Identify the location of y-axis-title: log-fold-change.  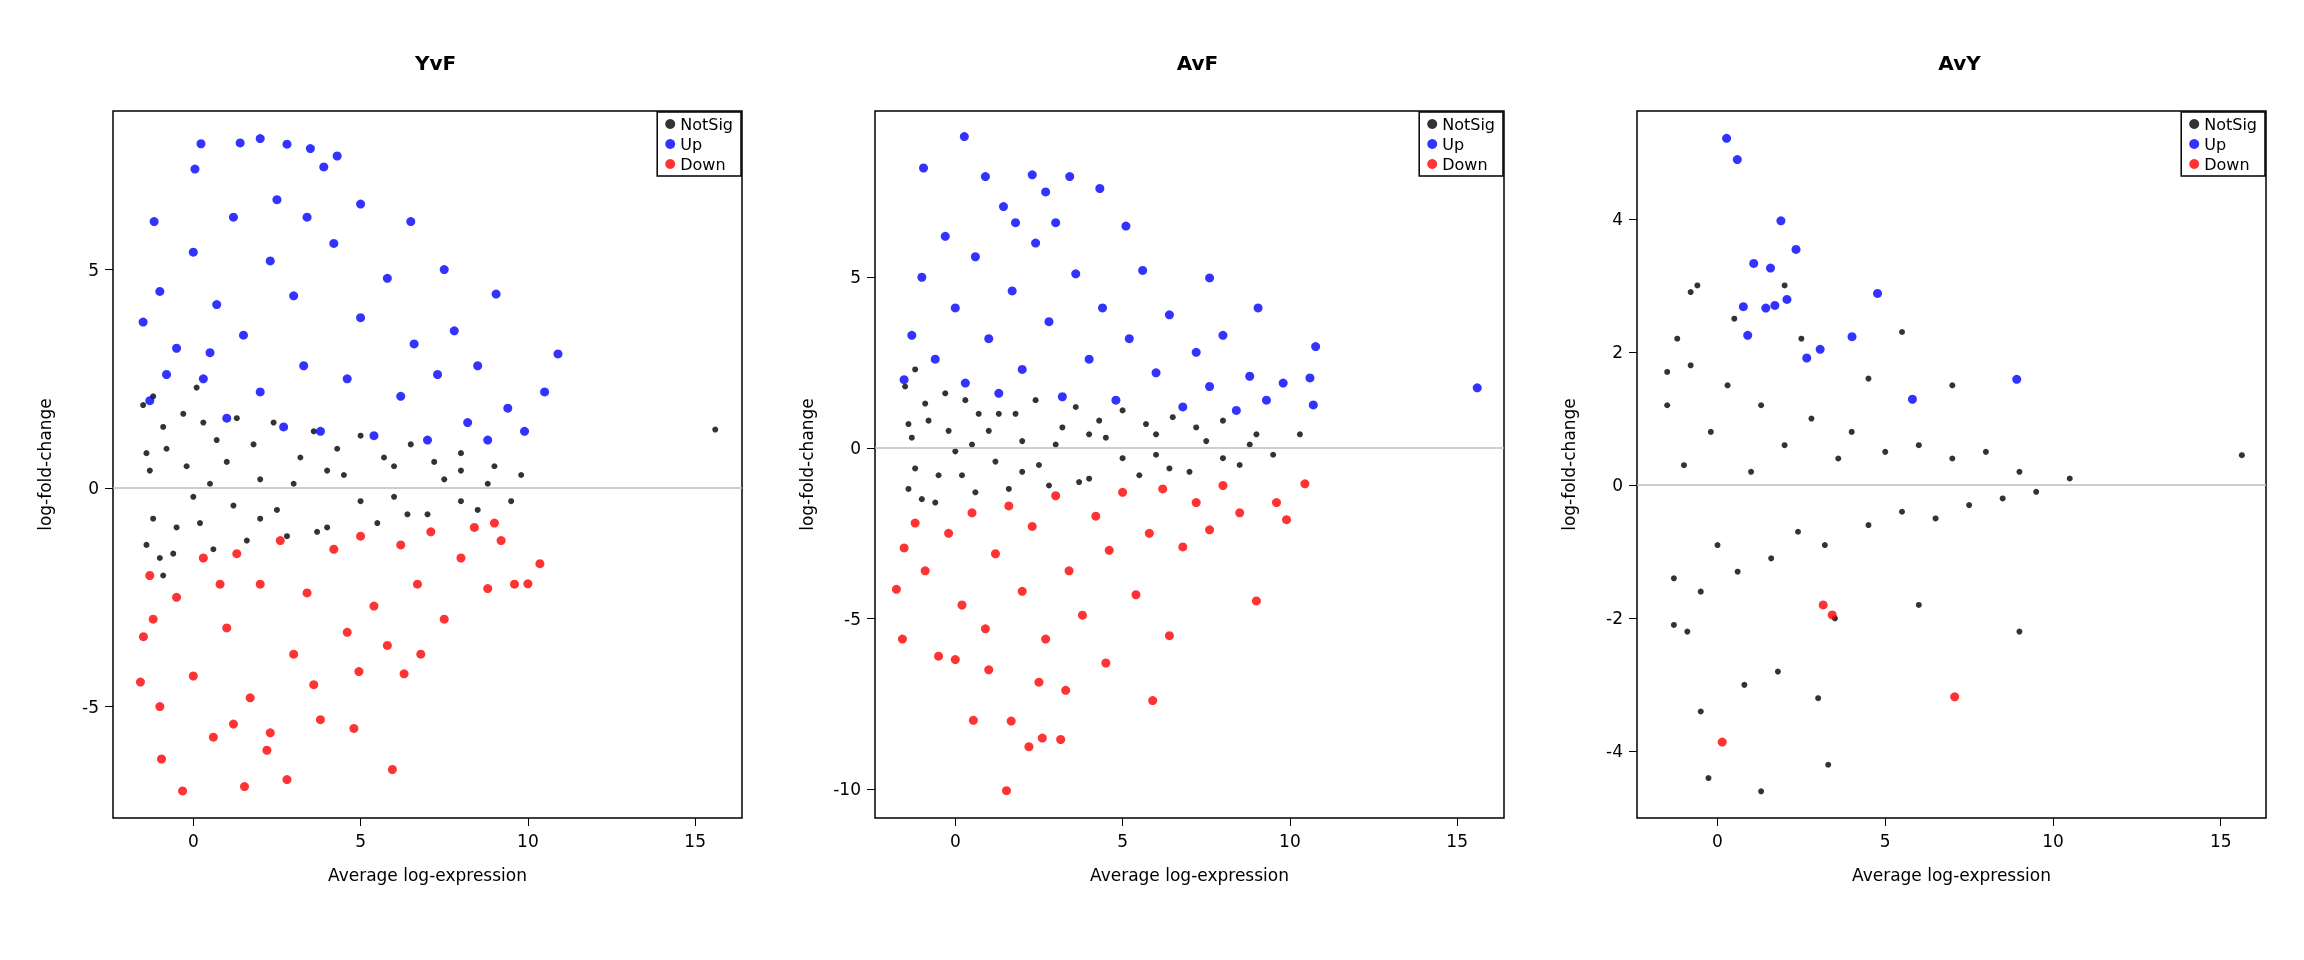
(44, 464).